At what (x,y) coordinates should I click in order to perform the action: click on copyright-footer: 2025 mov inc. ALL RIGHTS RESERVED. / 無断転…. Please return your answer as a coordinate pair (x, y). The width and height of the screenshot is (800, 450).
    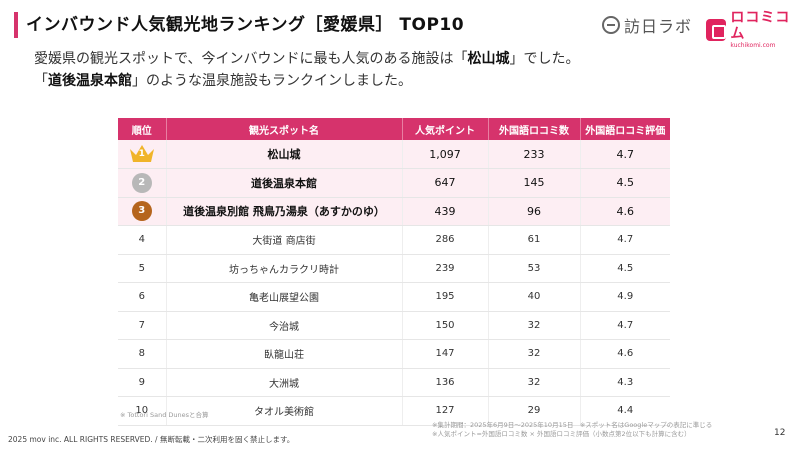
    Looking at the image, I should click on (151, 439).